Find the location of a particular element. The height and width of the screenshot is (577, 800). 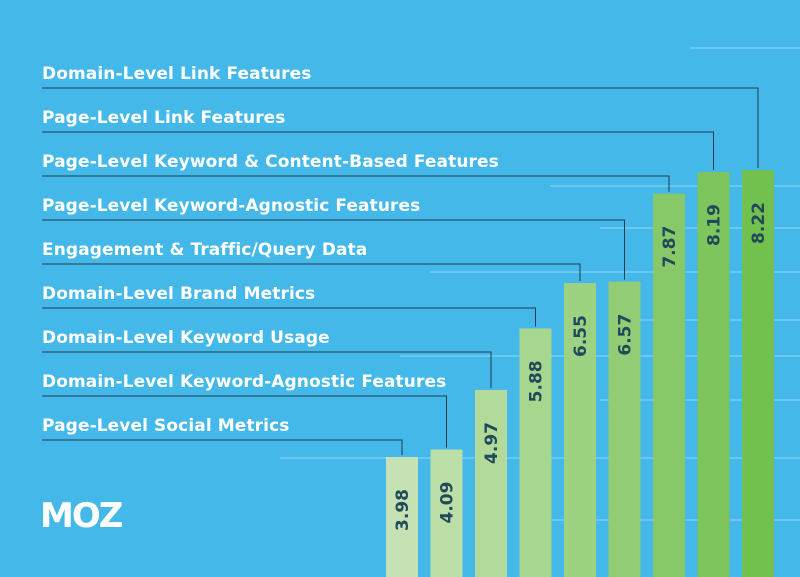

category-label-text: Domain-Level Brand Metrics is located at coordinates (179, 294).